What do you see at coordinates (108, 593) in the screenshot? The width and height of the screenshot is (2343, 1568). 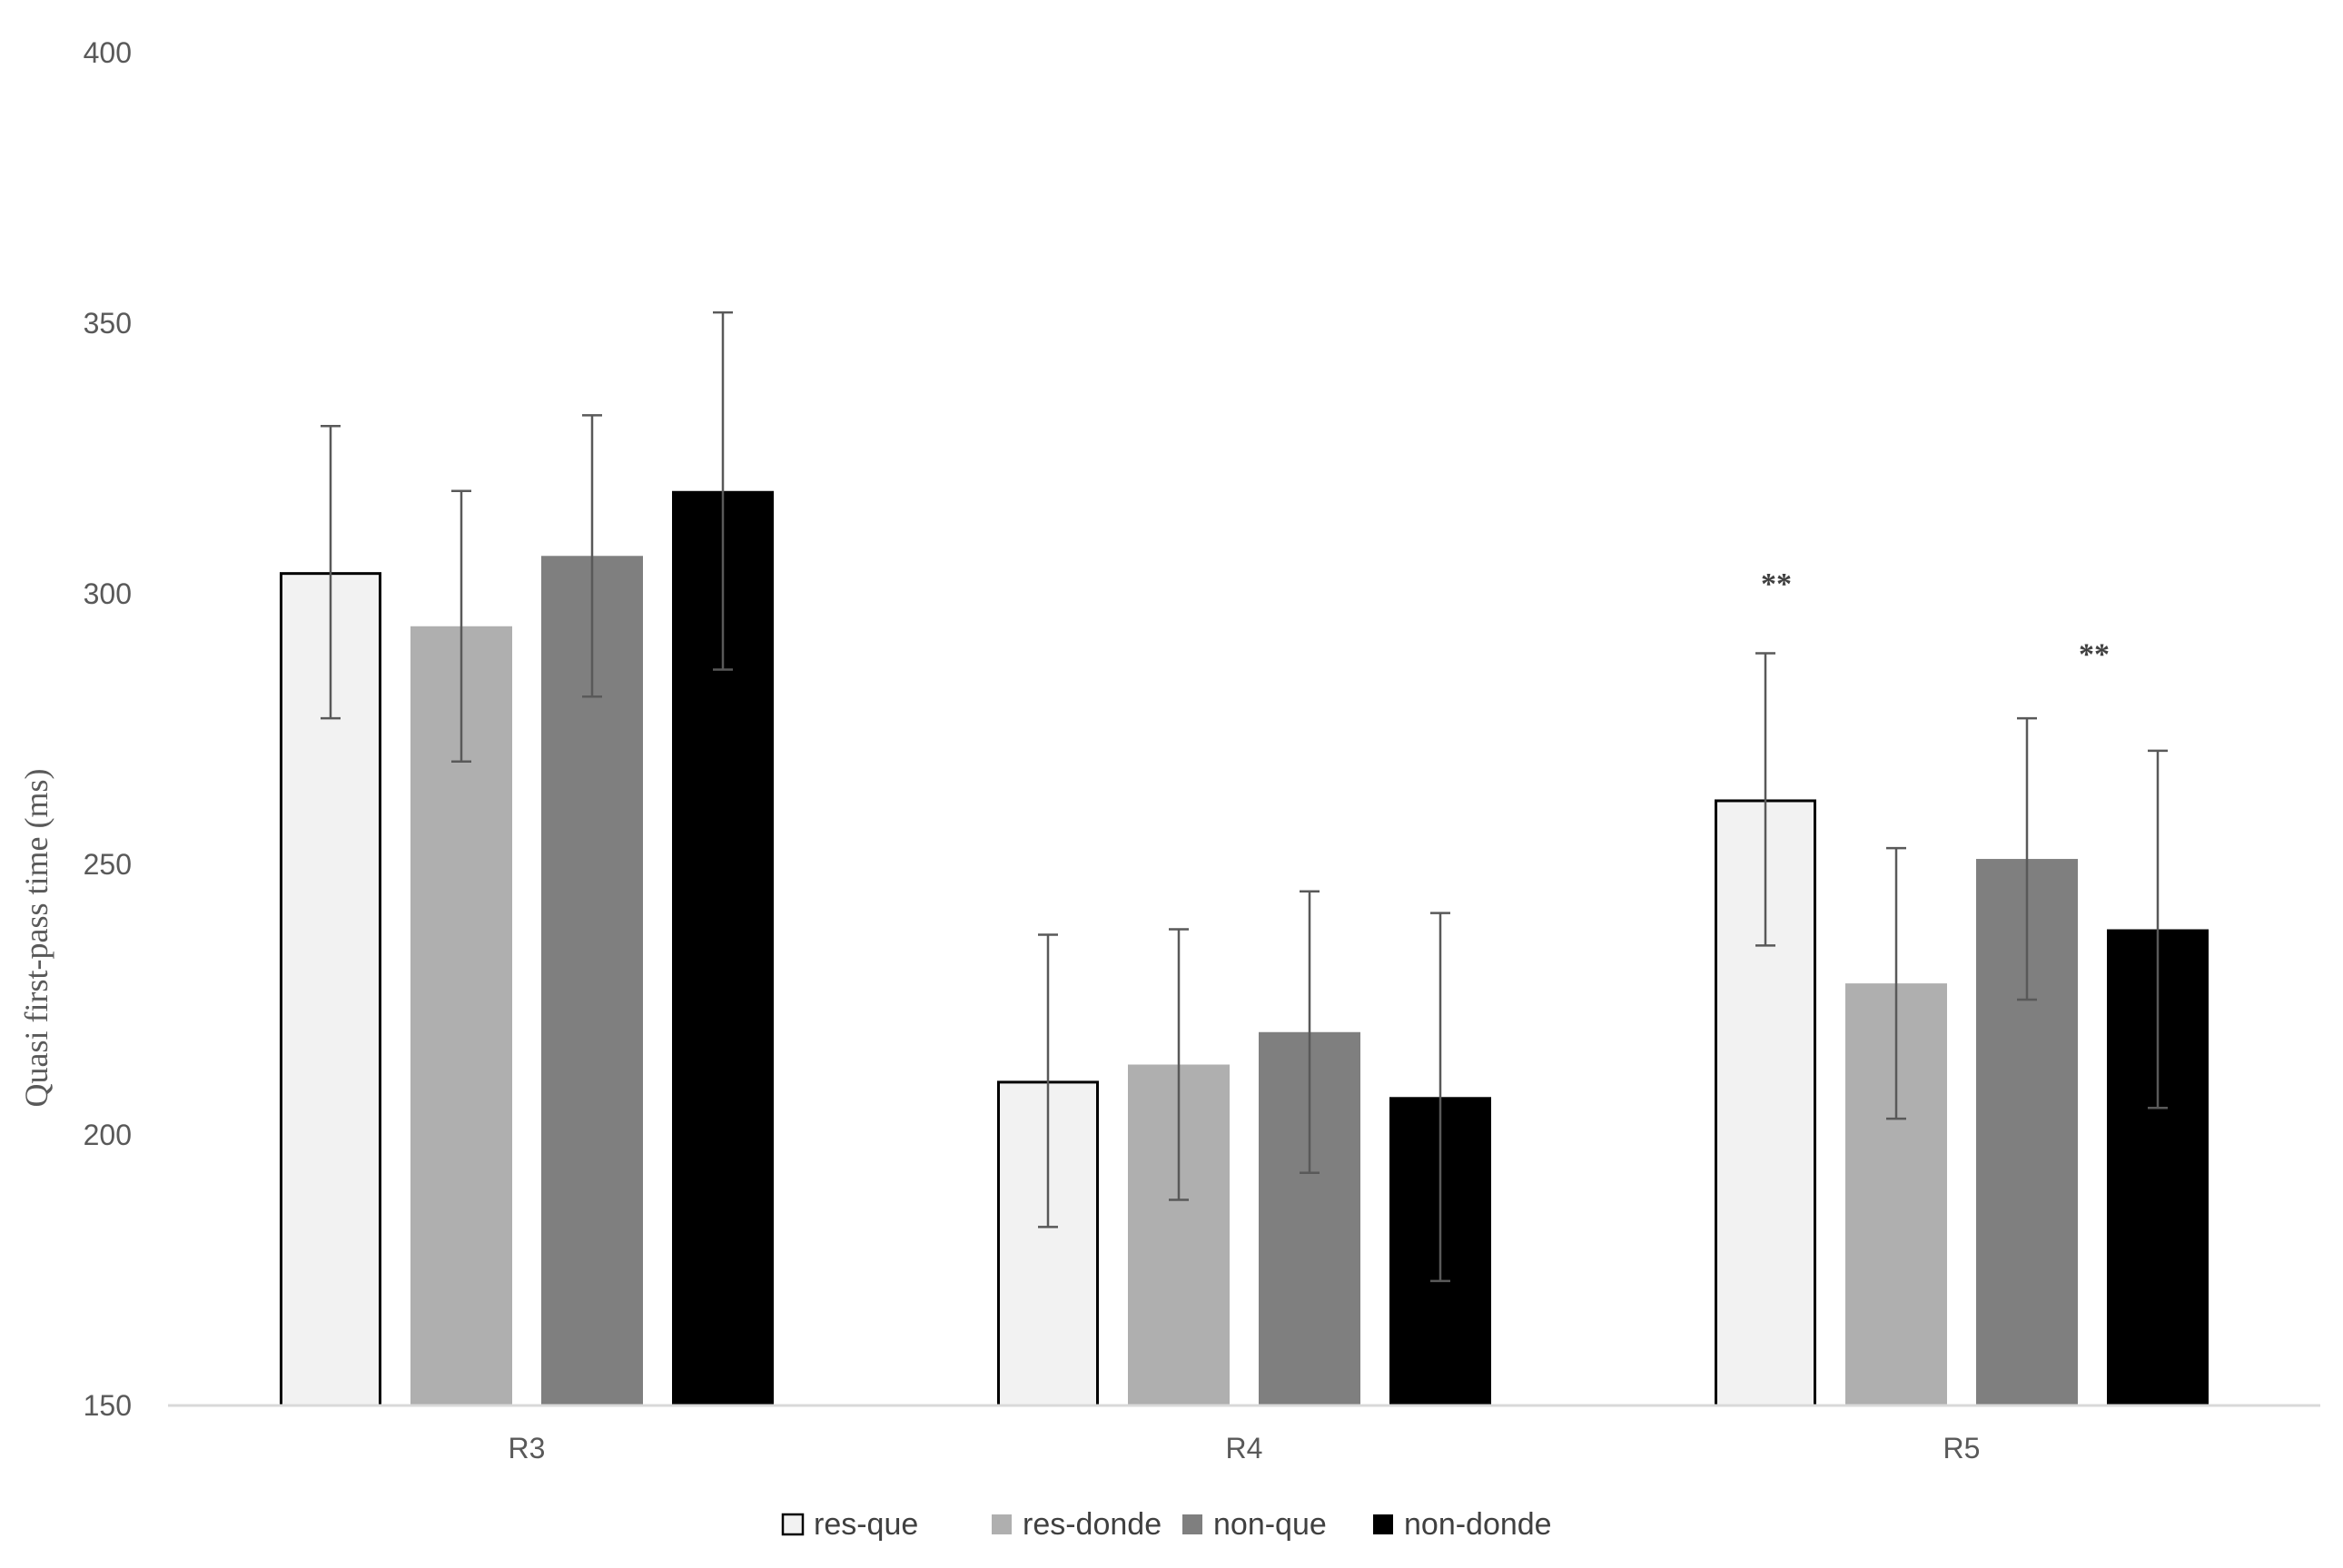 I see `y-tick-label: 300` at bounding box center [108, 593].